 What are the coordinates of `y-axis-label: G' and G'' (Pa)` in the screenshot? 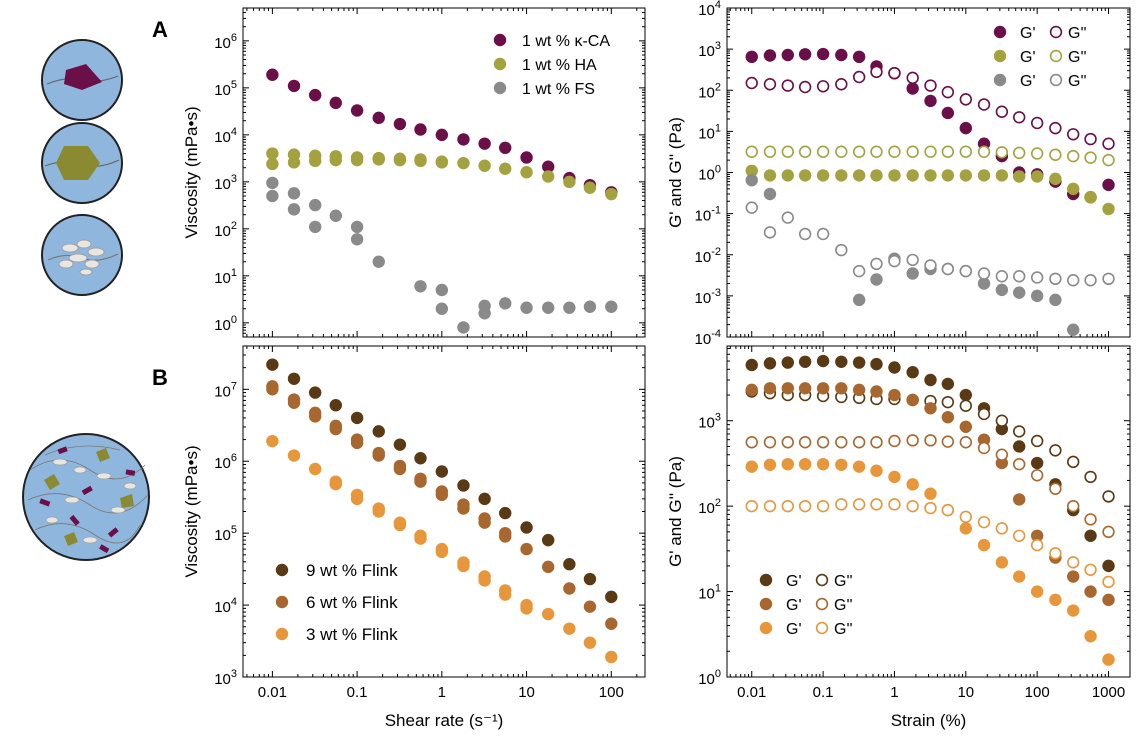 It's located at (675, 172).